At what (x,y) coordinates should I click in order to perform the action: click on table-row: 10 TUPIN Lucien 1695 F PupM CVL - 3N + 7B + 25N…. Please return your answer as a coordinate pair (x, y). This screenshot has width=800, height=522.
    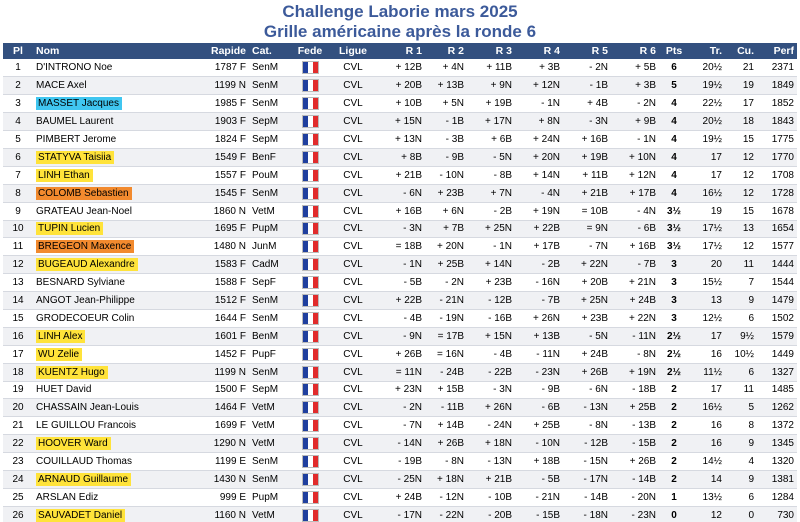
    Looking at the image, I should click on (400, 229).